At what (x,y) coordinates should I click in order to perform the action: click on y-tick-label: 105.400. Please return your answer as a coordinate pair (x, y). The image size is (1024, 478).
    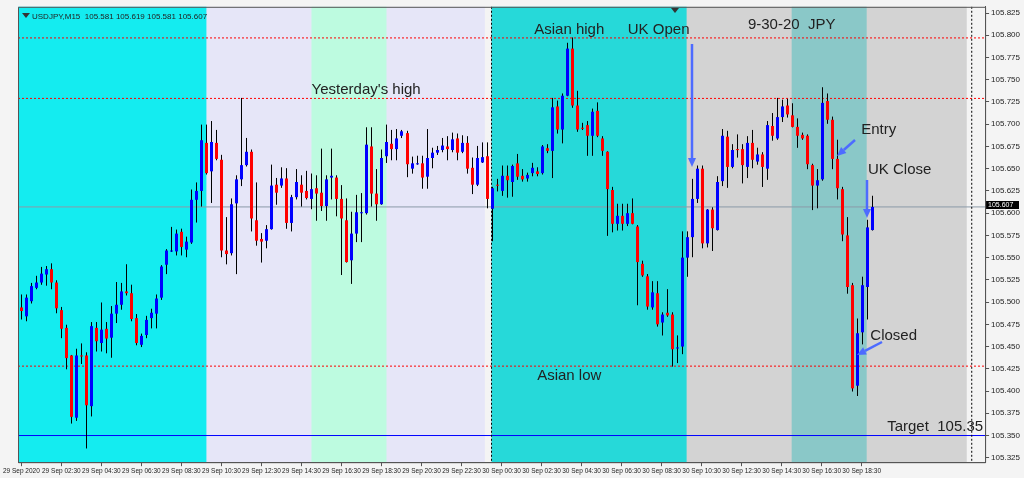
    Looking at the image, I should click on (1006, 391).